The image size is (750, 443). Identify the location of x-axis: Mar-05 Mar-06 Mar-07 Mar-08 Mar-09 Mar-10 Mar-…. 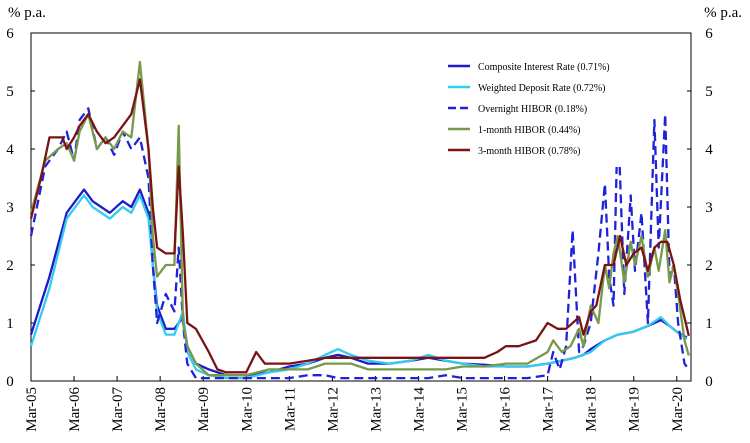
(355, 404).